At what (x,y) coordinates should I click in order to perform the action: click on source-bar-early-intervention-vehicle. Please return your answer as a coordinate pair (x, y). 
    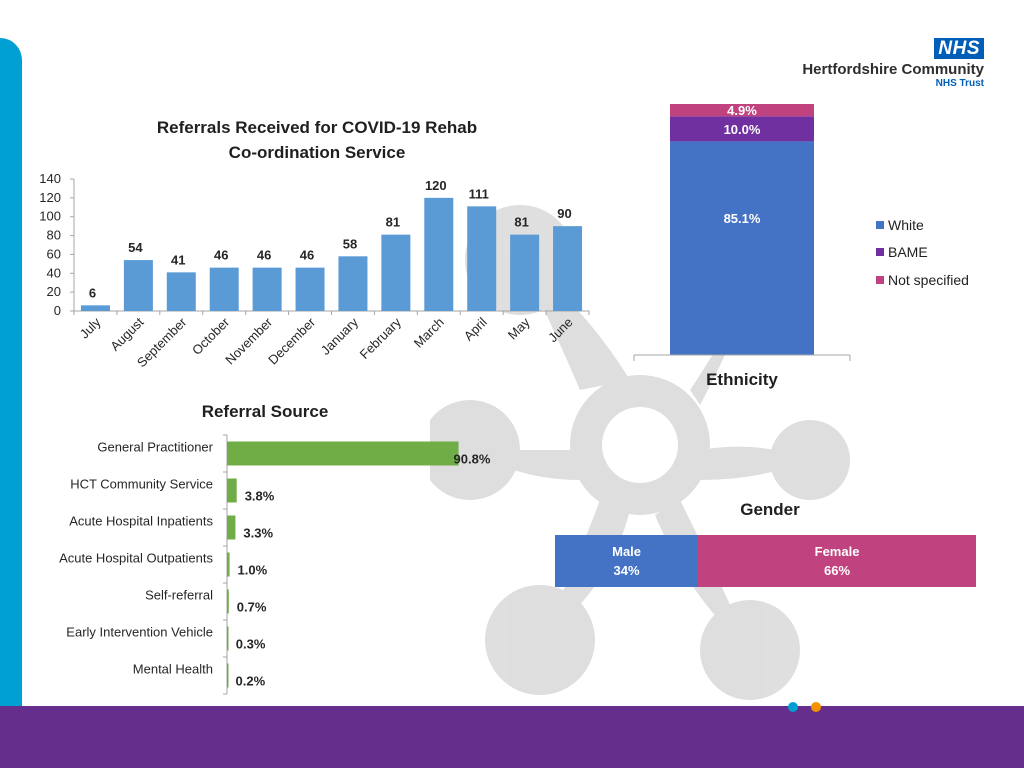
    Looking at the image, I should click on (228, 638).